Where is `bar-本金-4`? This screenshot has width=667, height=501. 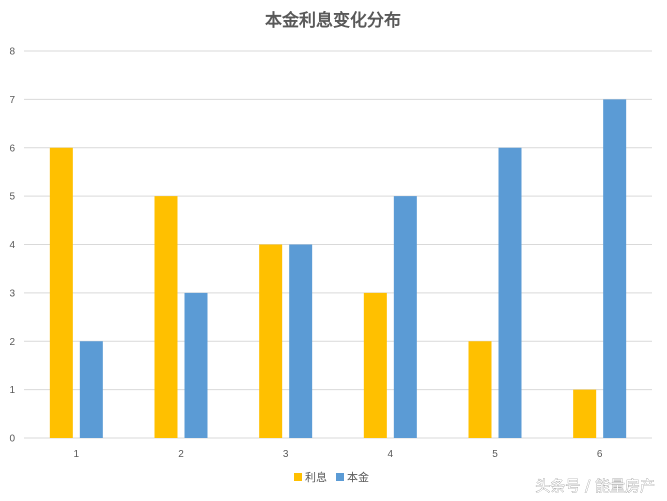
bar-本金-4 is located at coordinates (405, 317).